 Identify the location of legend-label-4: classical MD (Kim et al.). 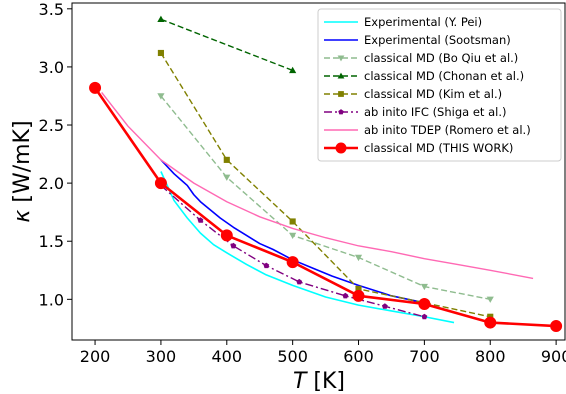
(433, 94).